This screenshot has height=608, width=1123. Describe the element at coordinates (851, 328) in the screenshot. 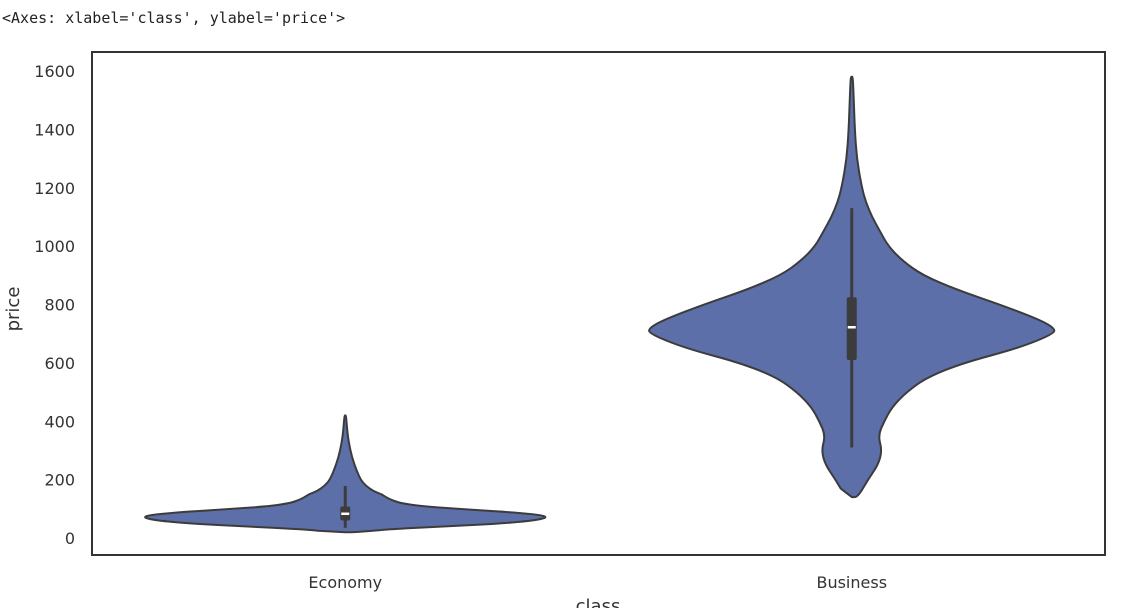

I see `violin-iqr-box-business` at that location.